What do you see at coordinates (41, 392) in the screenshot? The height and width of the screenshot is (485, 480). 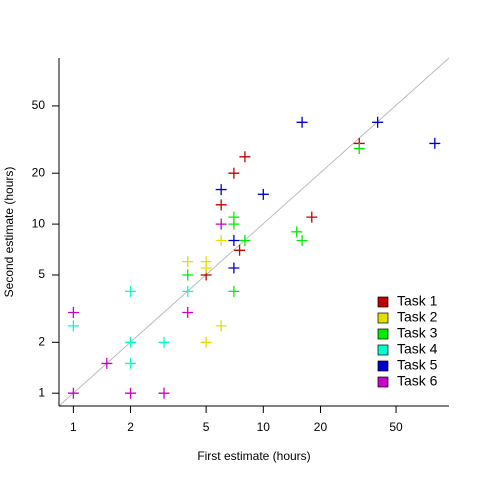 I see `y-tick-label: 1` at bounding box center [41, 392].